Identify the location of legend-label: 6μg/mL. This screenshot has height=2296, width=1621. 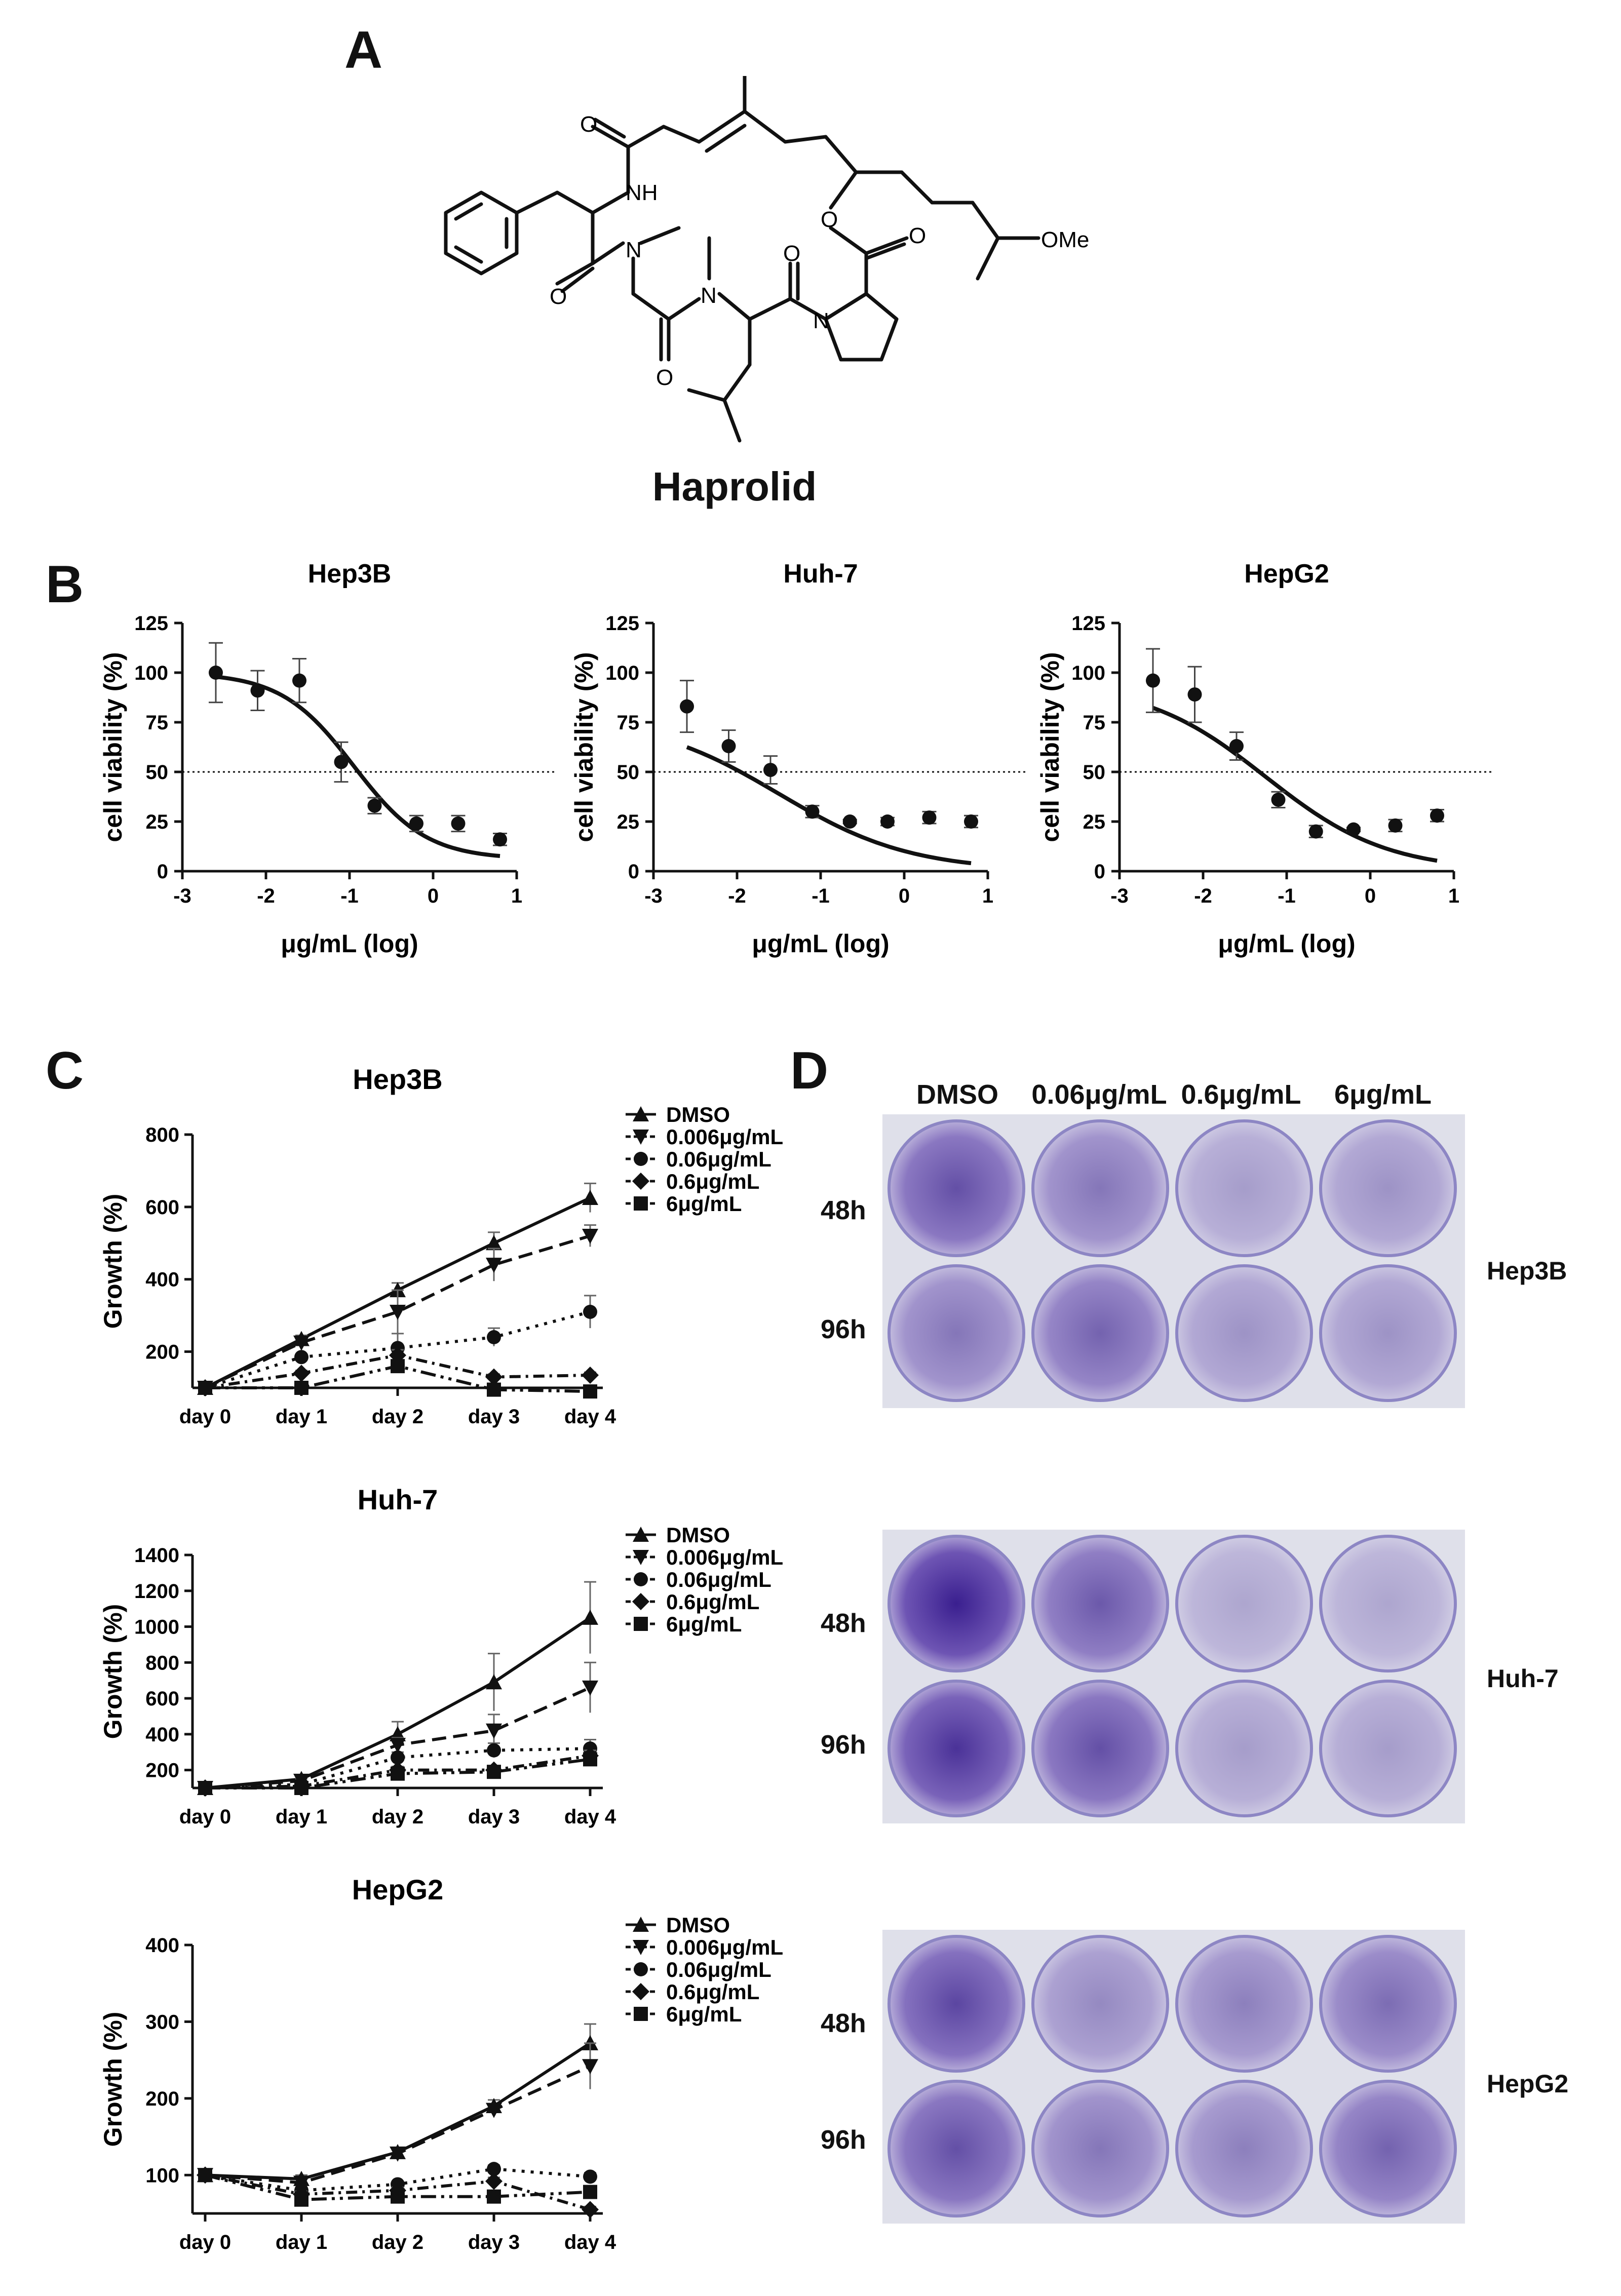
(704, 1204).